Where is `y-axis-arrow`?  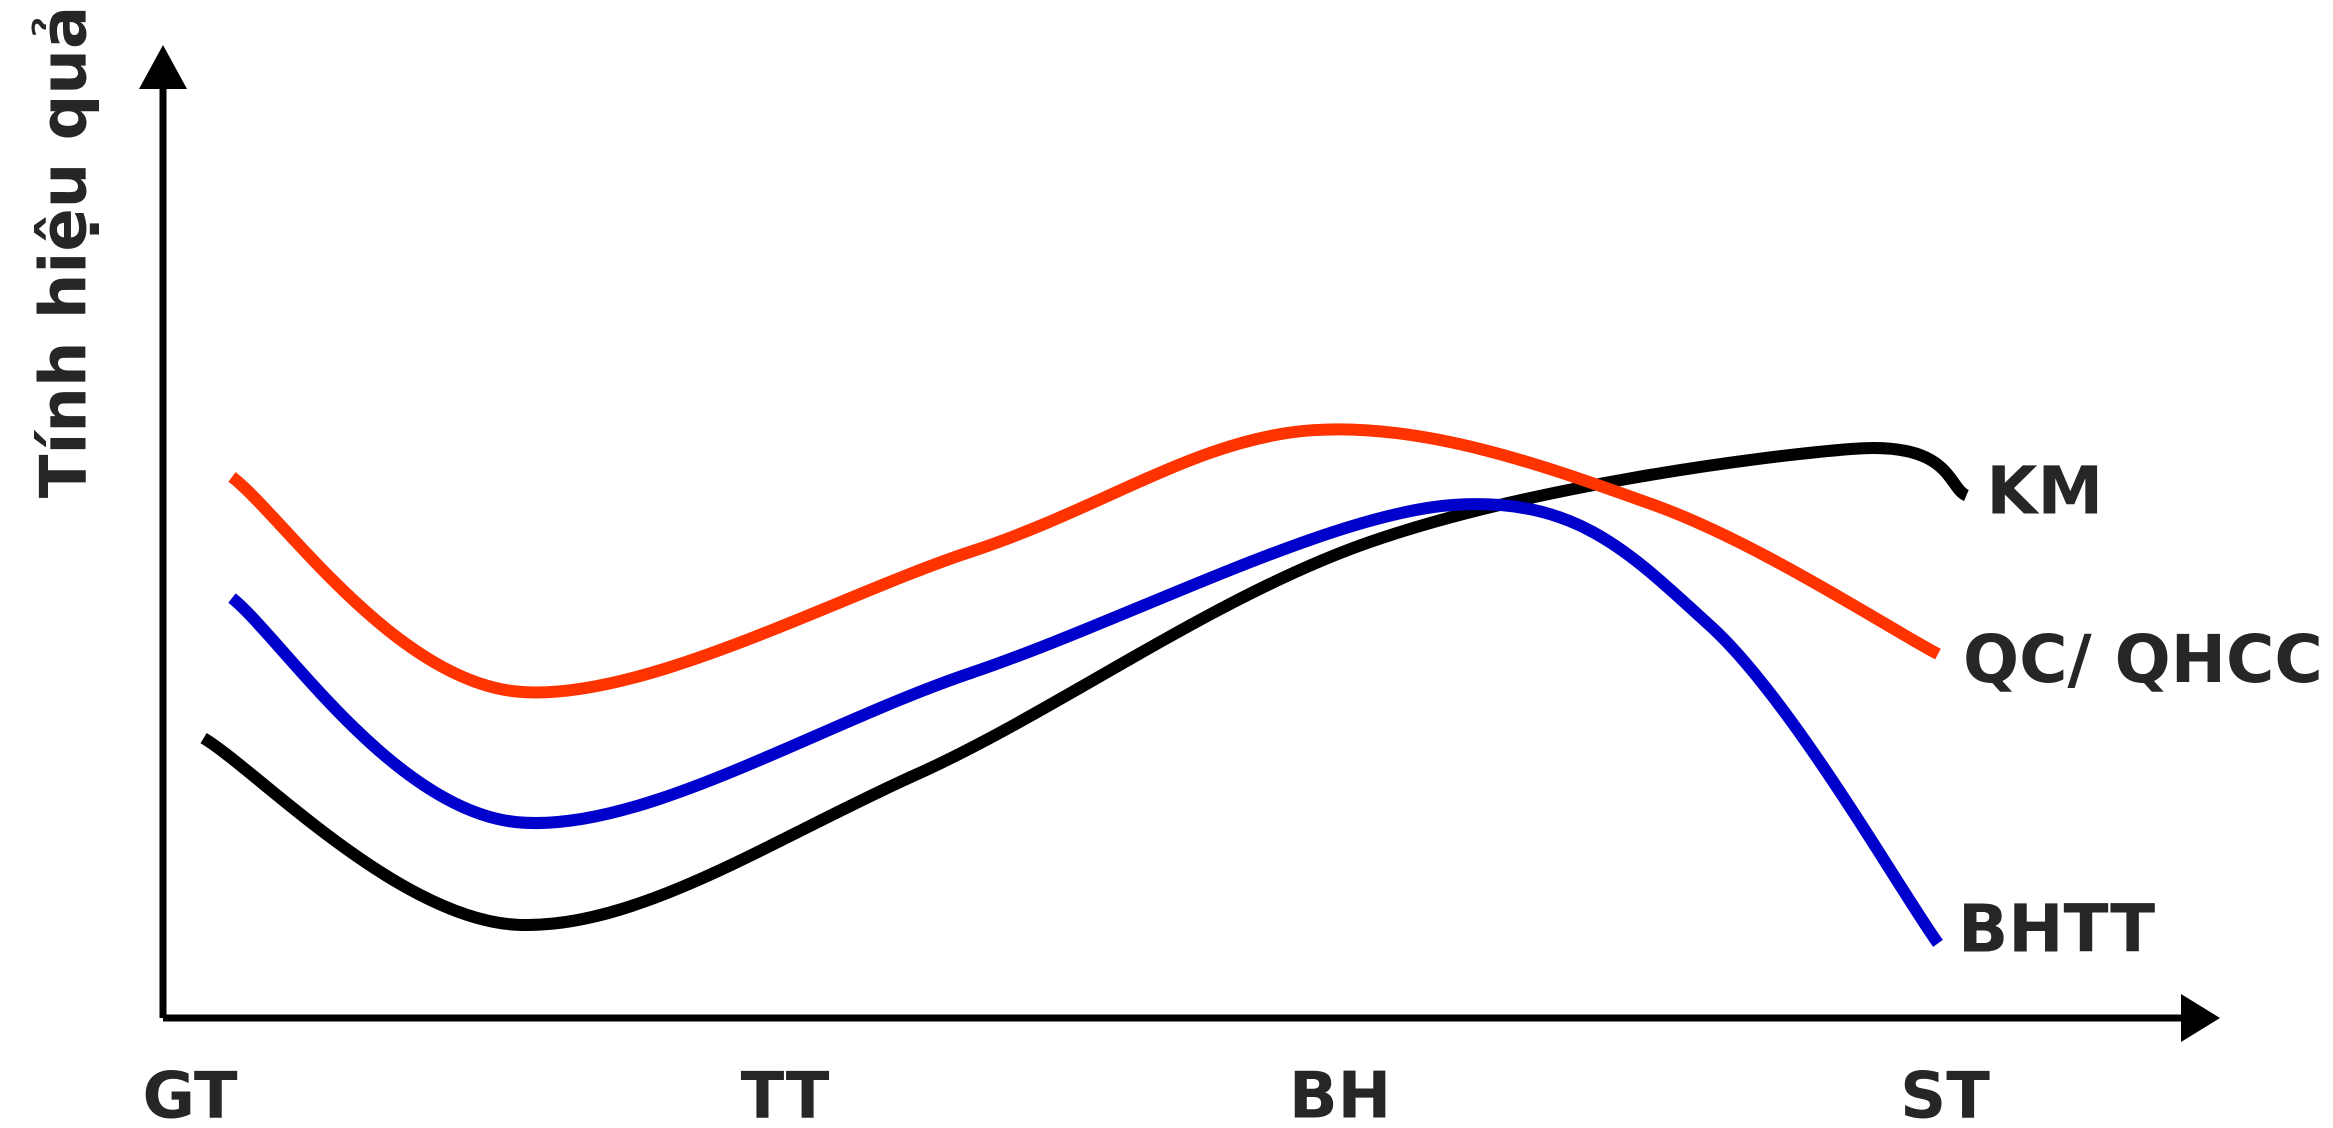 y-axis-arrow is located at coordinates (163, 67).